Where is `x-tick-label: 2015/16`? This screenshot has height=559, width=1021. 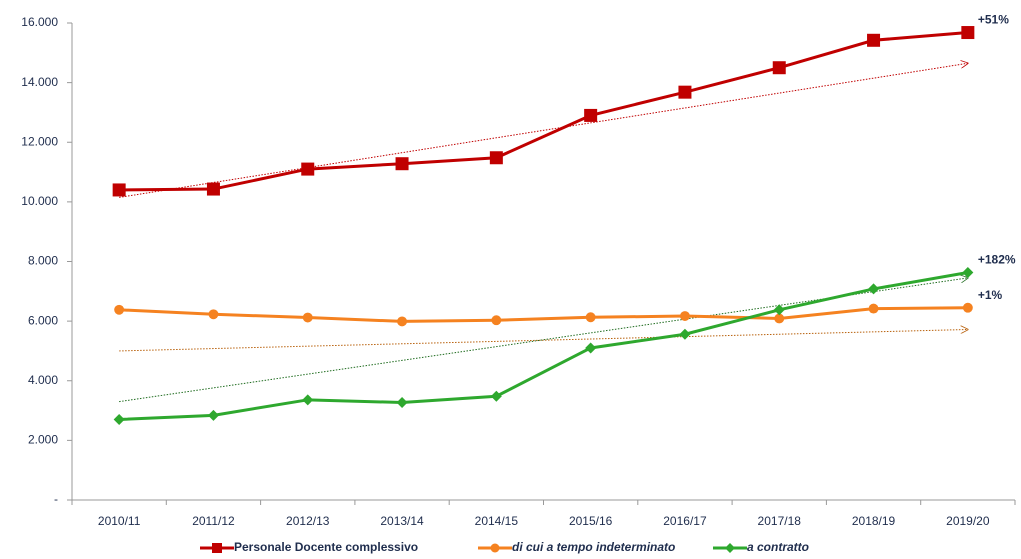
x-tick-label: 2015/16 is located at coordinates (591, 521).